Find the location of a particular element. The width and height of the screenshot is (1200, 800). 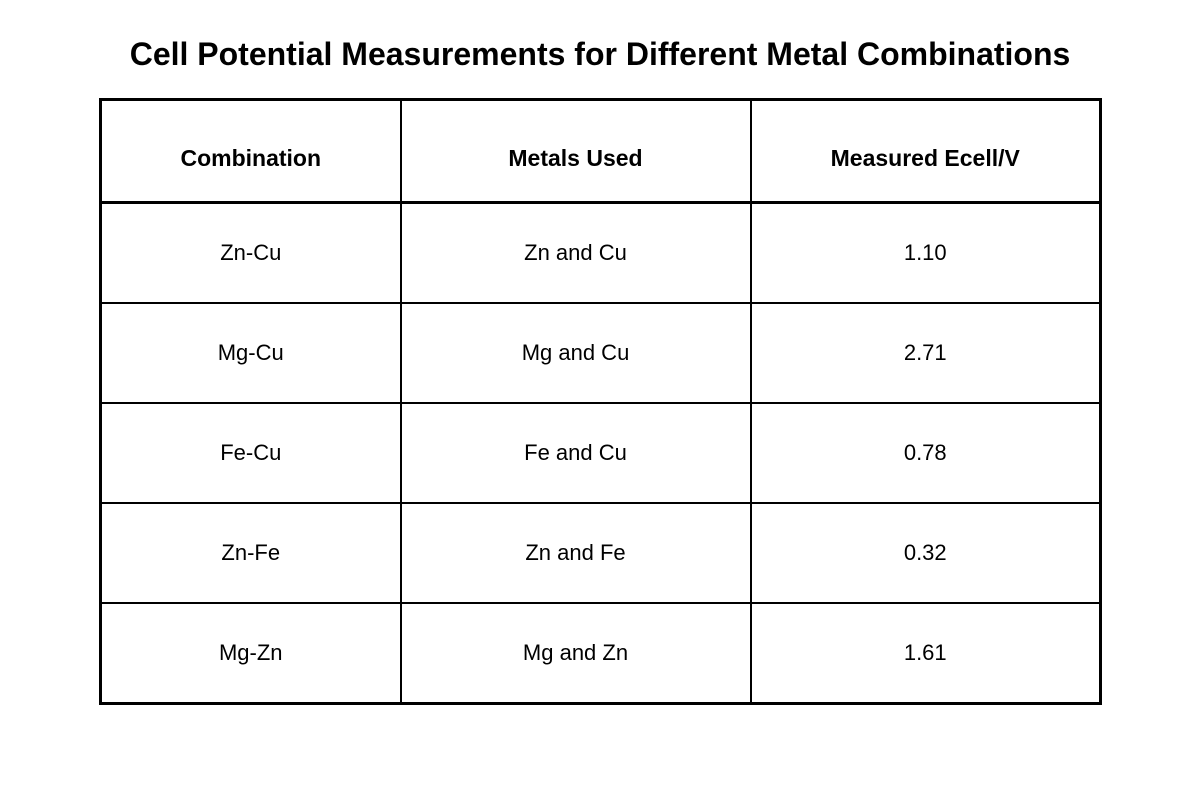

table-cell: Mg-Cu is located at coordinates (250, 353).